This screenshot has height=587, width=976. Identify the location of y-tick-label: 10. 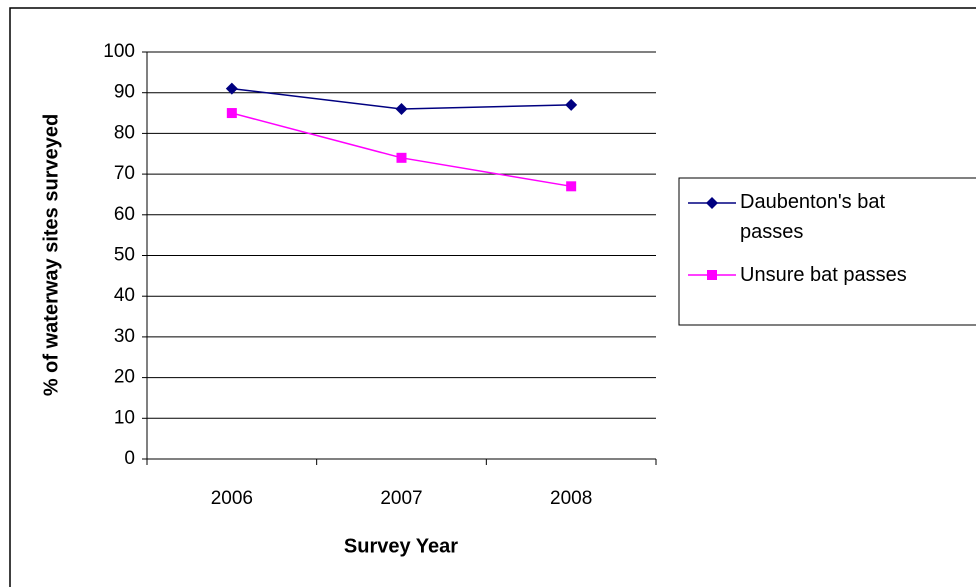
(124, 417).